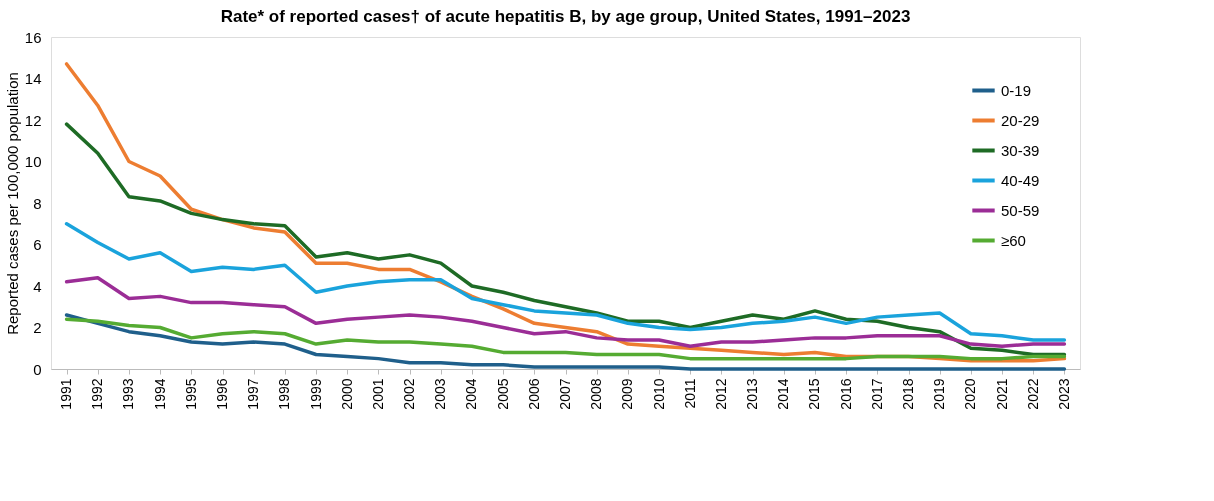 The image size is (1214, 501). I want to click on legend-label: 0-19, so click(1016, 90).